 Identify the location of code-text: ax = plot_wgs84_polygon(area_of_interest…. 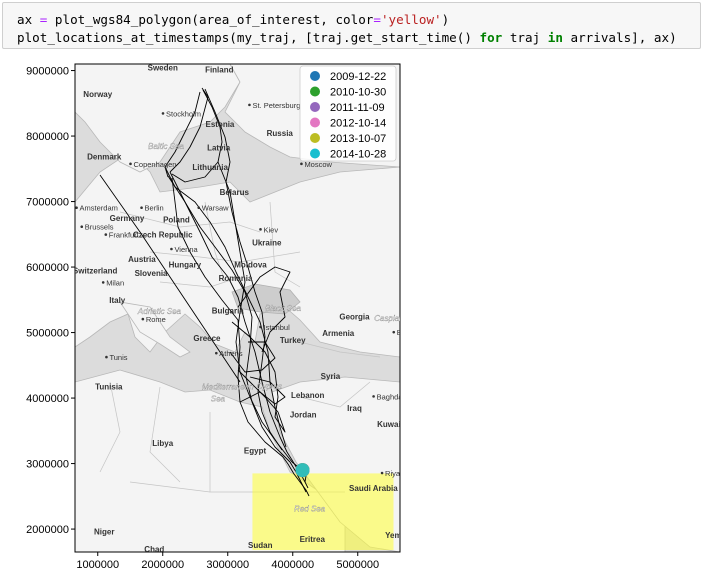
(347, 29).